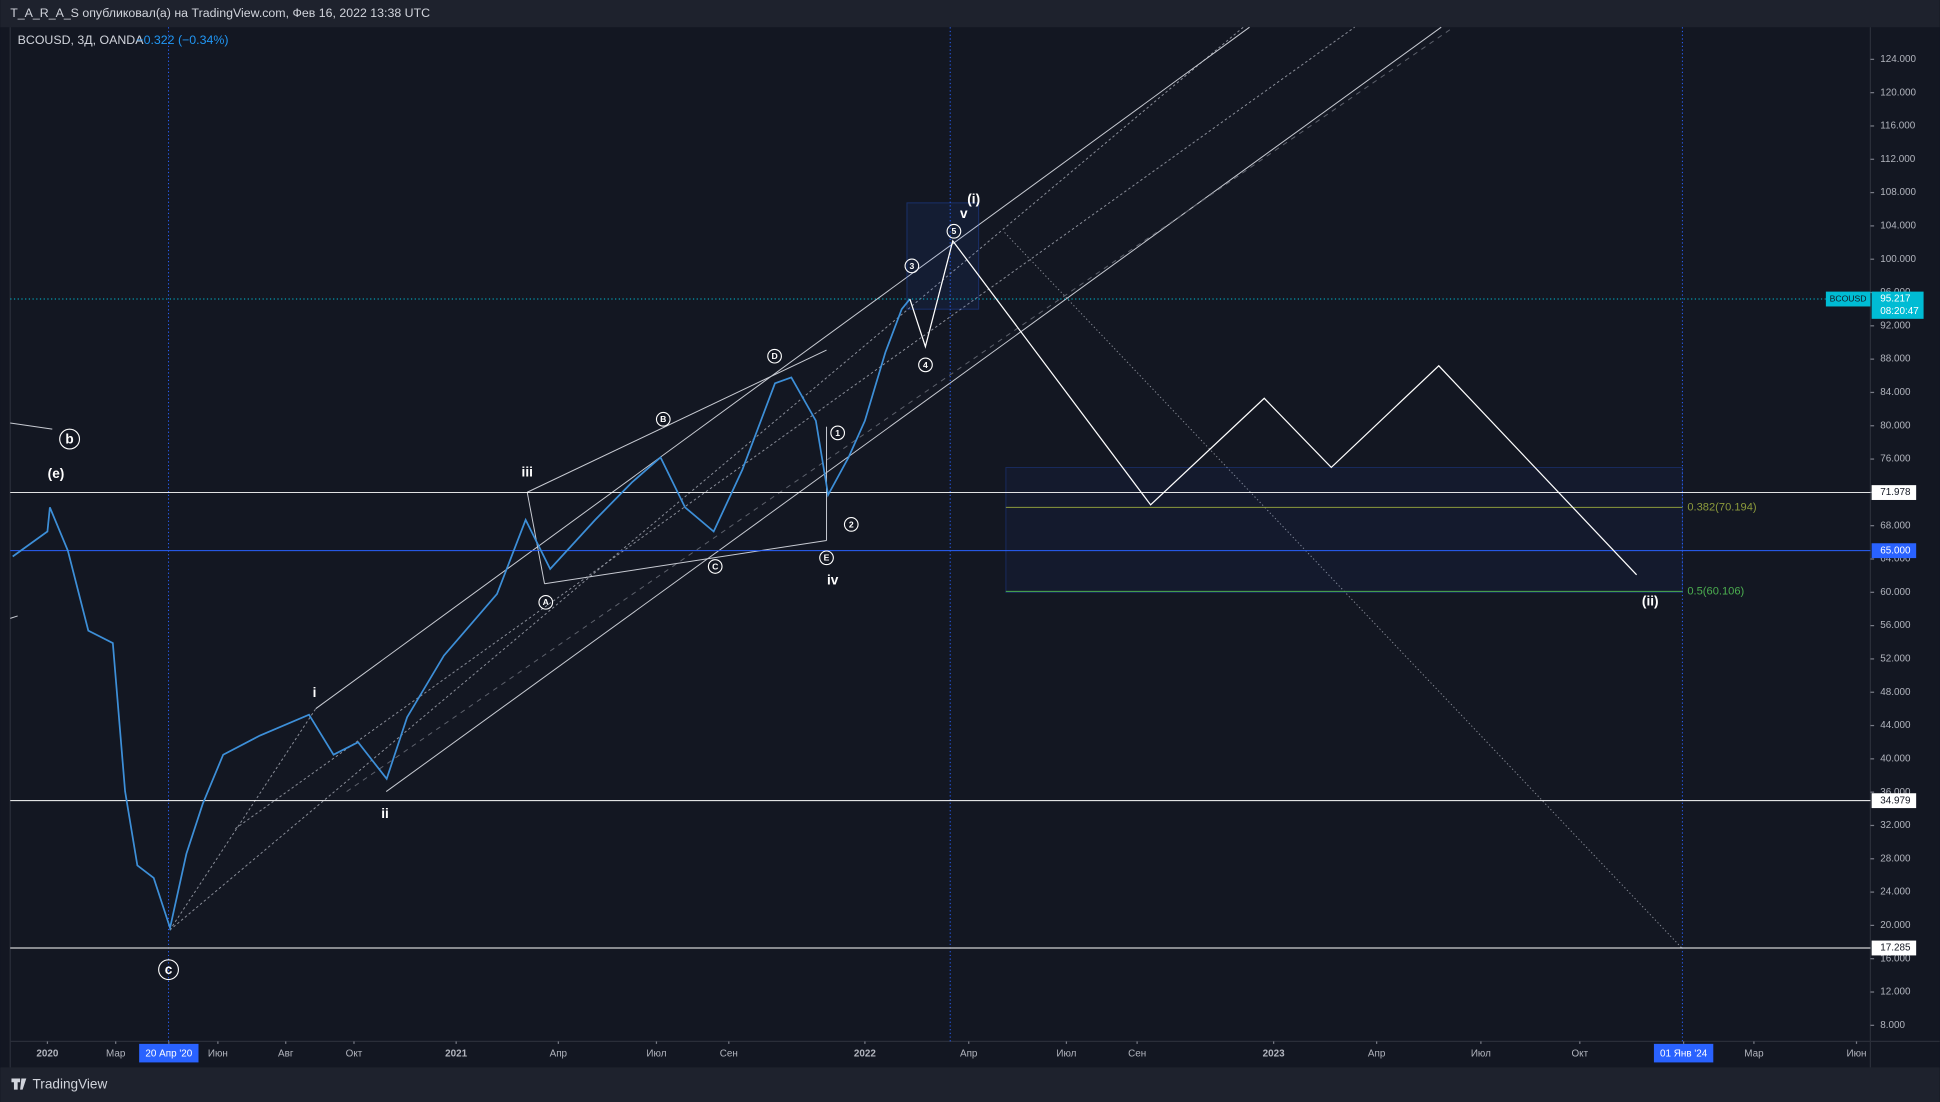 The height and width of the screenshot is (1102, 1940). What do you see at coordinates (1895, 958) in the screenshot?
I see `y-tick-label: 16.000` at bounding box center [1895, 958].